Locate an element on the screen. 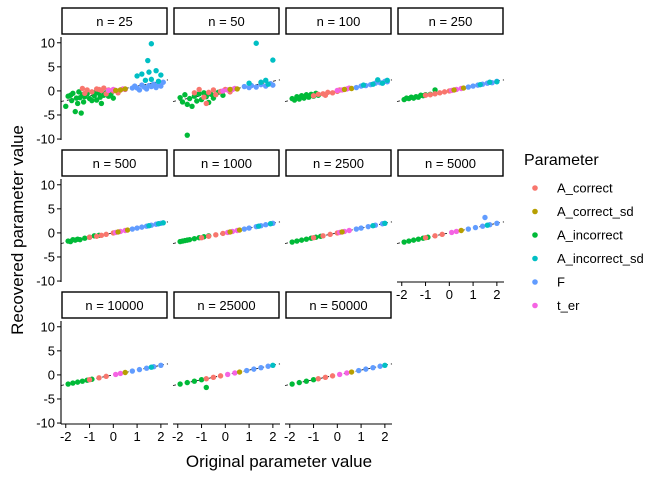 The image size is (672, 480). facet-strip-label: n = 5000 is located at coordinates (450, 163).